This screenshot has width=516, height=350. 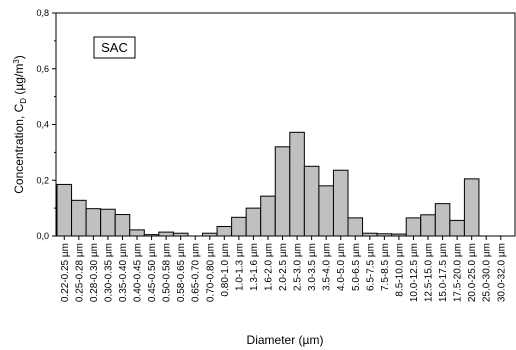 What do you see at coordinates (42, 236) in the screenshot?
I see `y-tick-label: 0,0` at bounding box center [42, 236].